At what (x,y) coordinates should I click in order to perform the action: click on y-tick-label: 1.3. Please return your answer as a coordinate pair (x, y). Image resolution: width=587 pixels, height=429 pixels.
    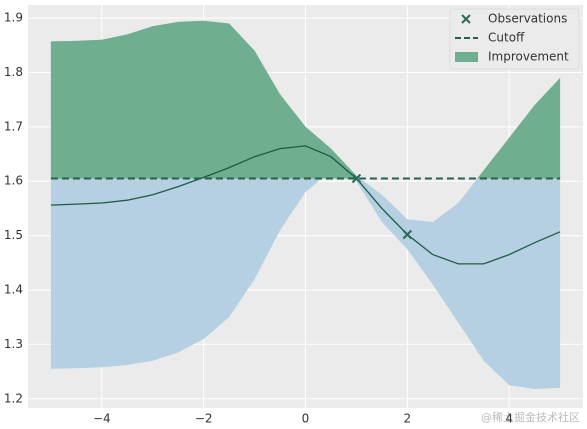
    Looking at the image, I should click on (13, 344).